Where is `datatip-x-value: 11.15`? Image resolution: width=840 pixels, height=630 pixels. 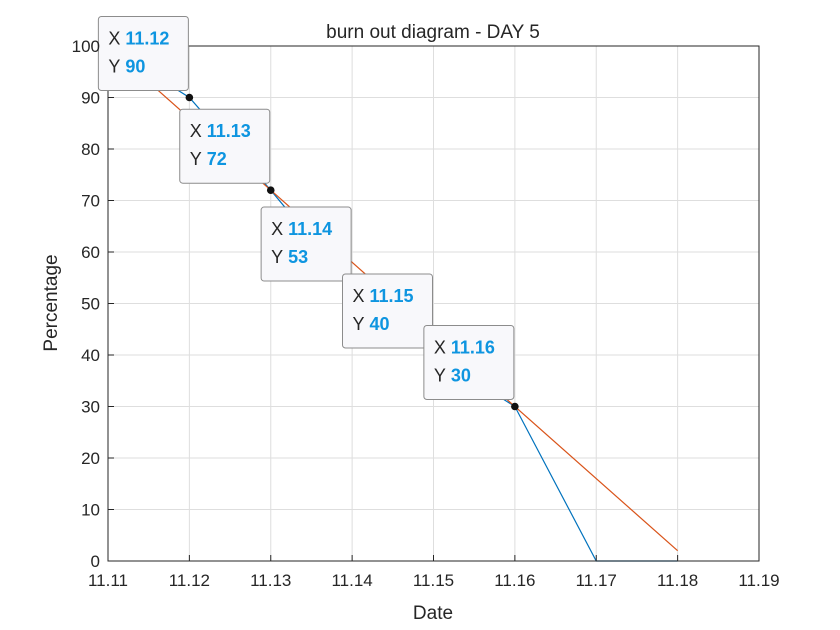 datatip-x-value: 11.15 is located at coordinates (392, 296).